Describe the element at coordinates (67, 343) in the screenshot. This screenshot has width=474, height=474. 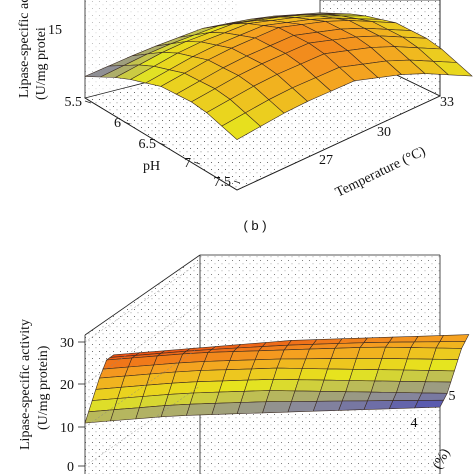
I see `z-axis-tick-label: 30` at that location.